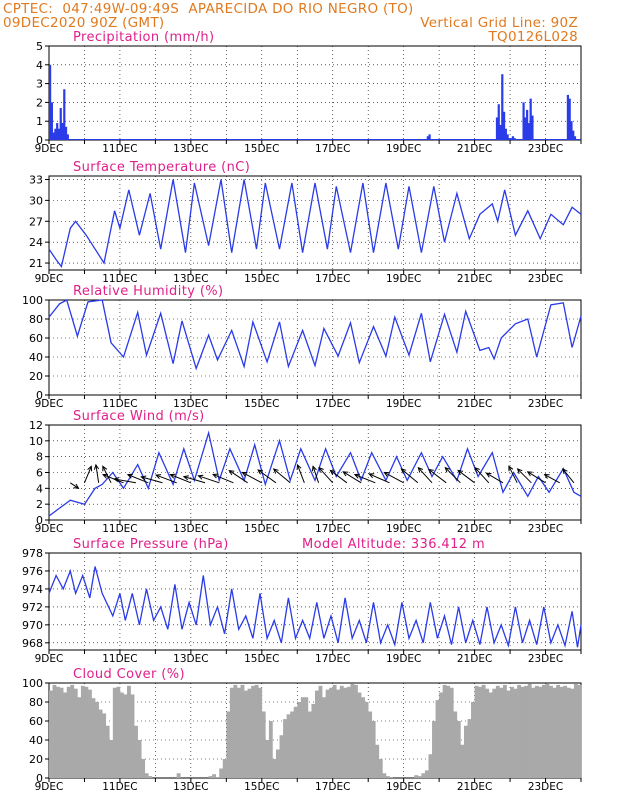  Describe the element at coordinates (190, 659) in the screenshot. I see `chart-pressure-xtick-label: 13DEC` at that location.